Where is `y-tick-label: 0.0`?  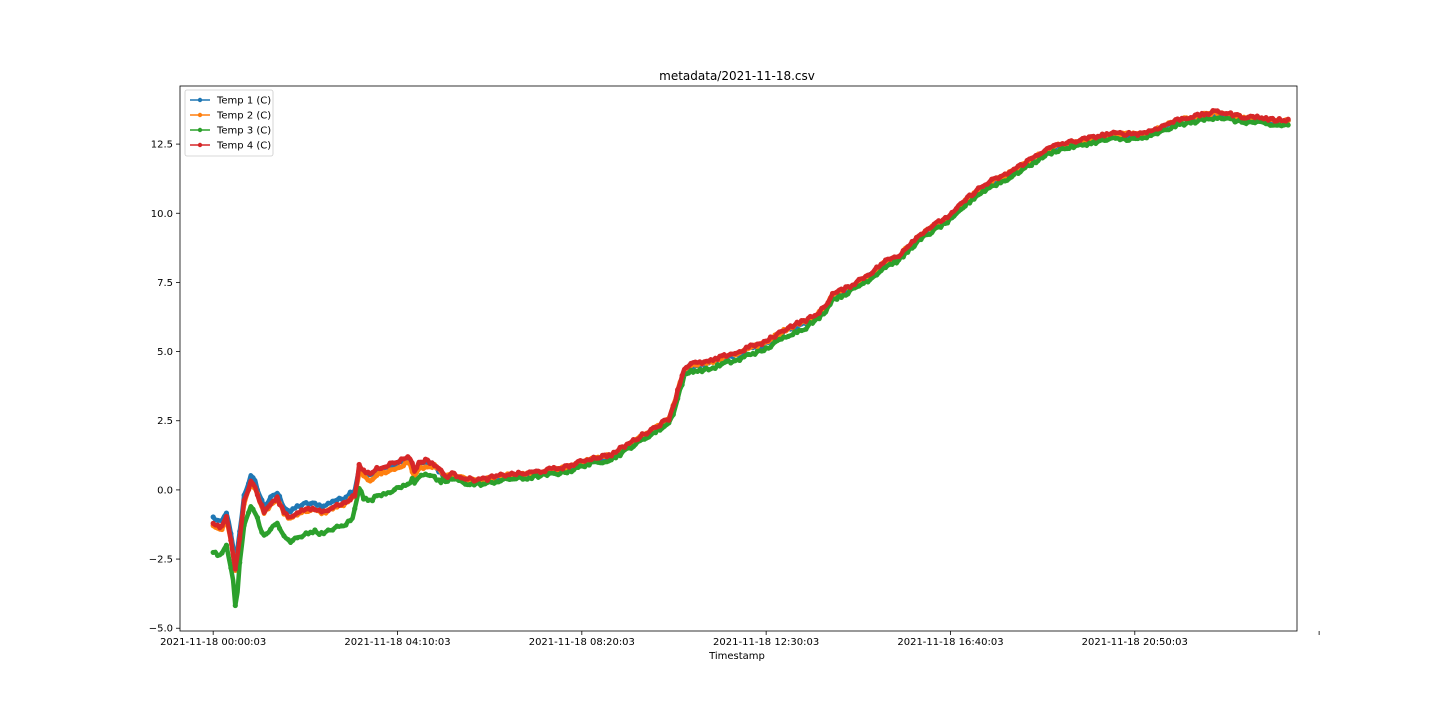
y-tick-label: 0.0 is located at coordinates (165, 490).